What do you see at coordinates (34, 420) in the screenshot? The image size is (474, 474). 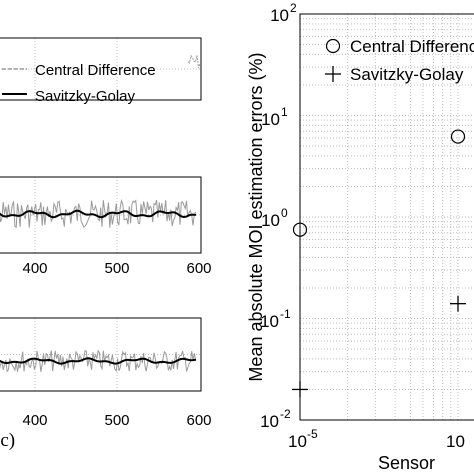 I see `x-tick-label-400-bottom: 400` at bounding box center [34, 420].